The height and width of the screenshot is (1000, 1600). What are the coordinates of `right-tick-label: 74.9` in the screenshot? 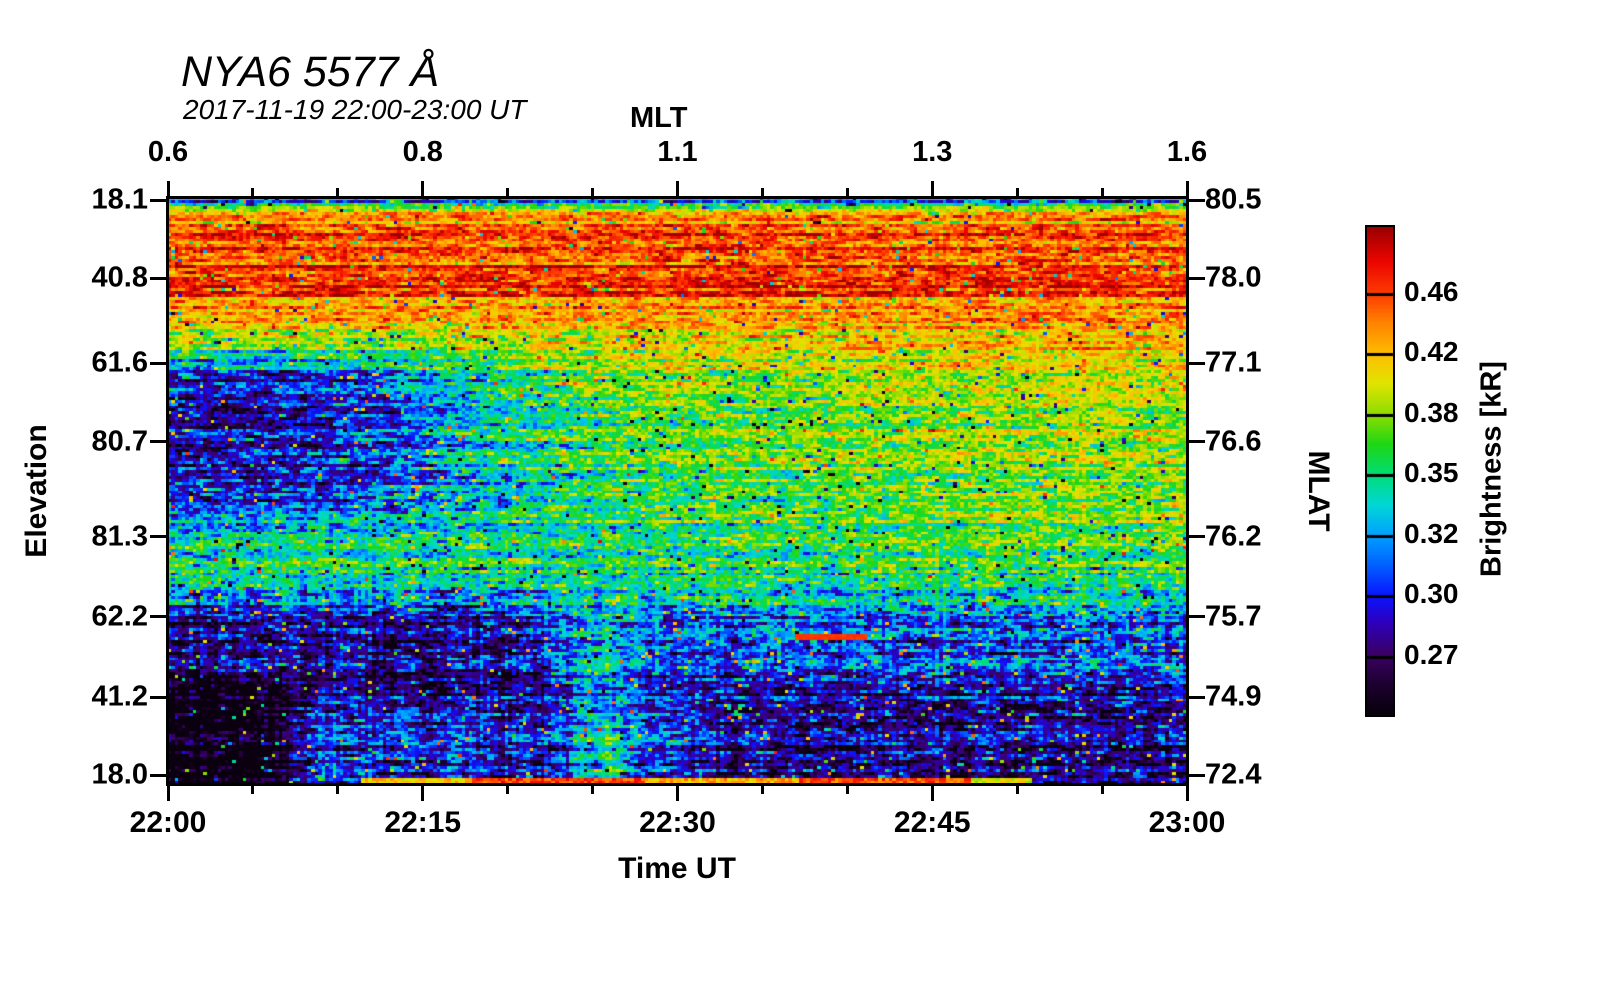 It's located at (1233, 696).